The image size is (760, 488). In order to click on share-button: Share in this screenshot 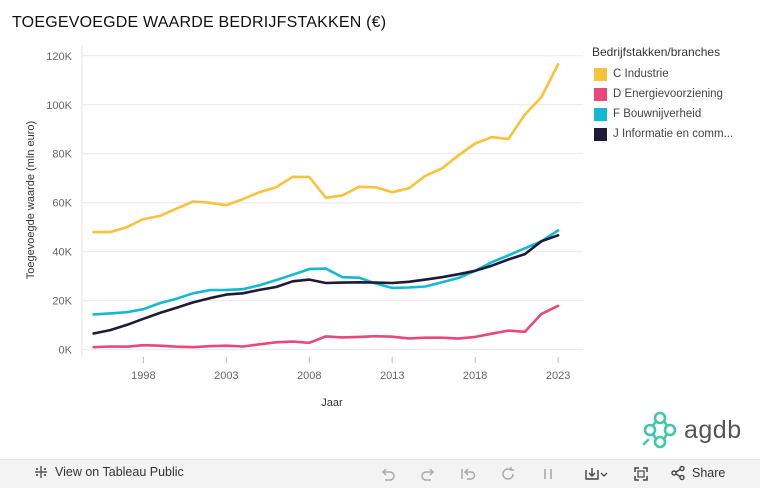, I will do `click(697, 473)`.